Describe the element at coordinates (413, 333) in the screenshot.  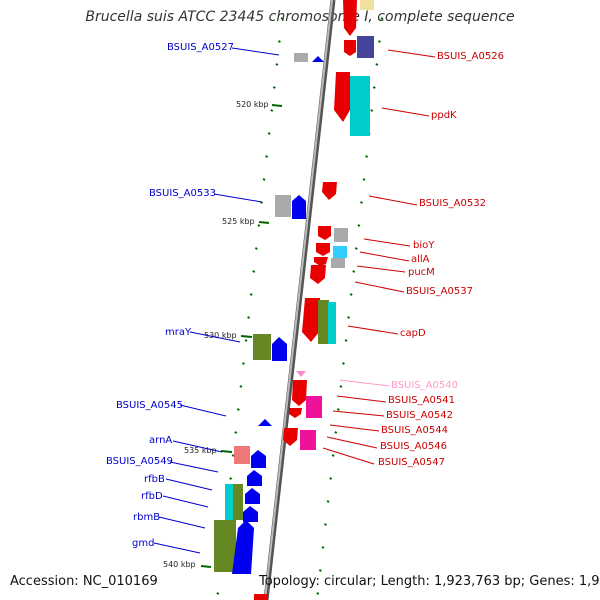
I see `gene-label: capD` at that location.